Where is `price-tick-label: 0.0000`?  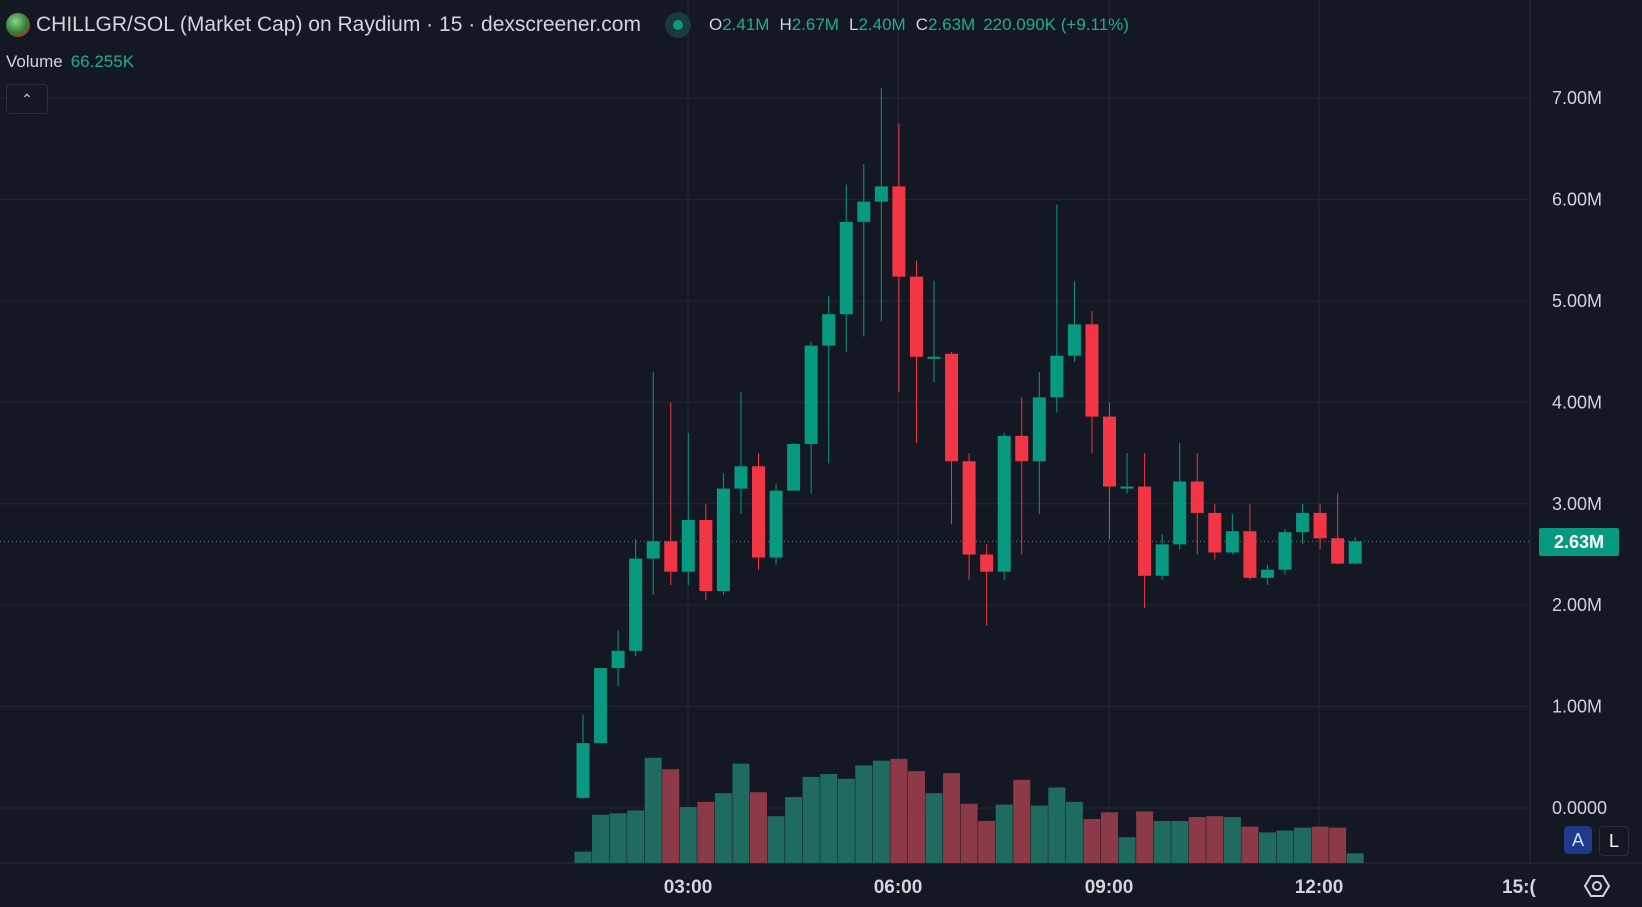 price-tick-label: 0.0000 is located at coordinates (1579, 808).